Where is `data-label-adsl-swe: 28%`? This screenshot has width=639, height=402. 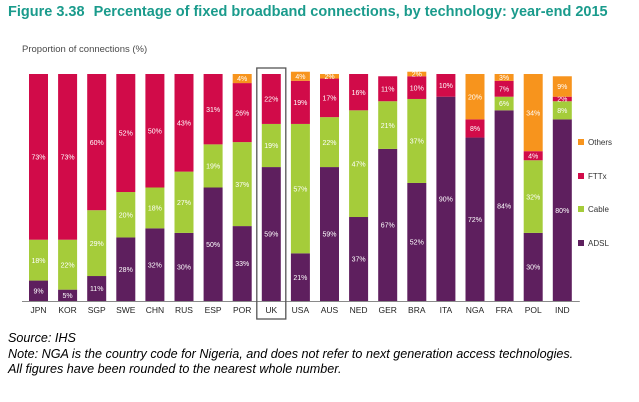
data-label-adsl-swe: 28% is located at coordinates (126, 270).